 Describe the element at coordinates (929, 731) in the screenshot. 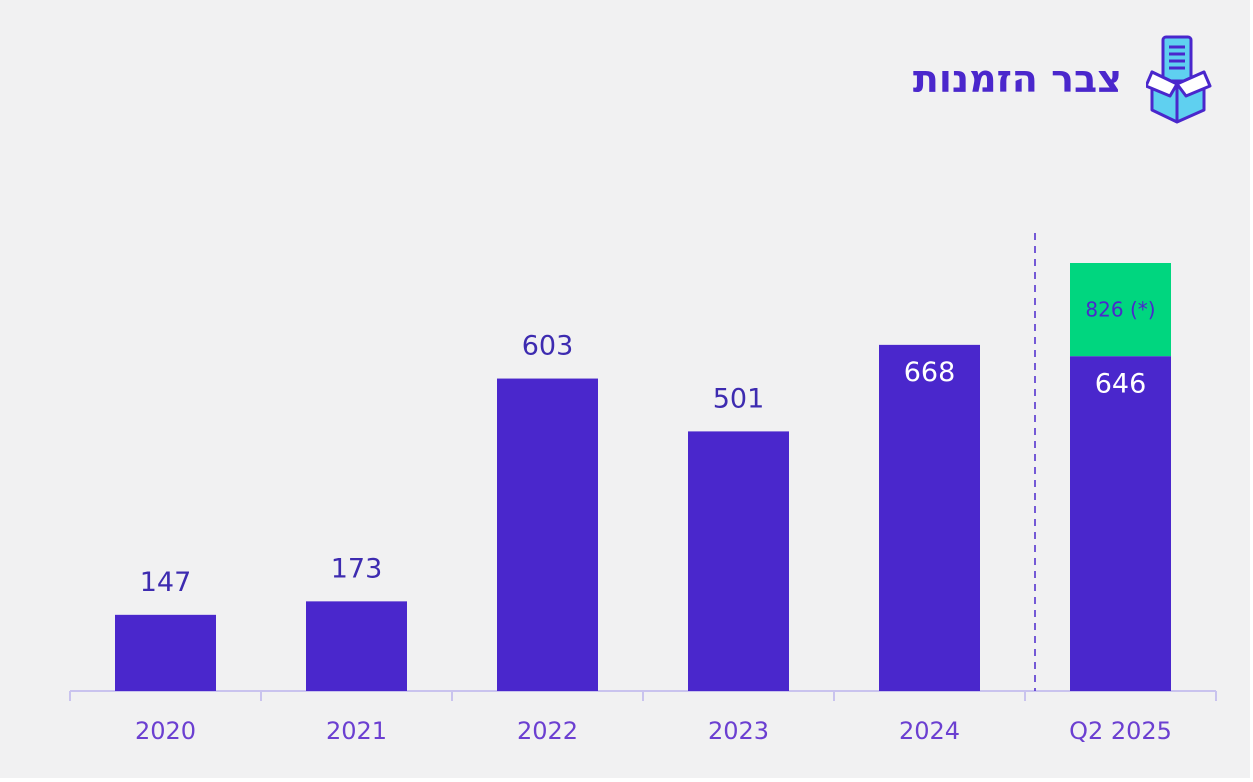

I see `x-tick-label: 2024` at that location.